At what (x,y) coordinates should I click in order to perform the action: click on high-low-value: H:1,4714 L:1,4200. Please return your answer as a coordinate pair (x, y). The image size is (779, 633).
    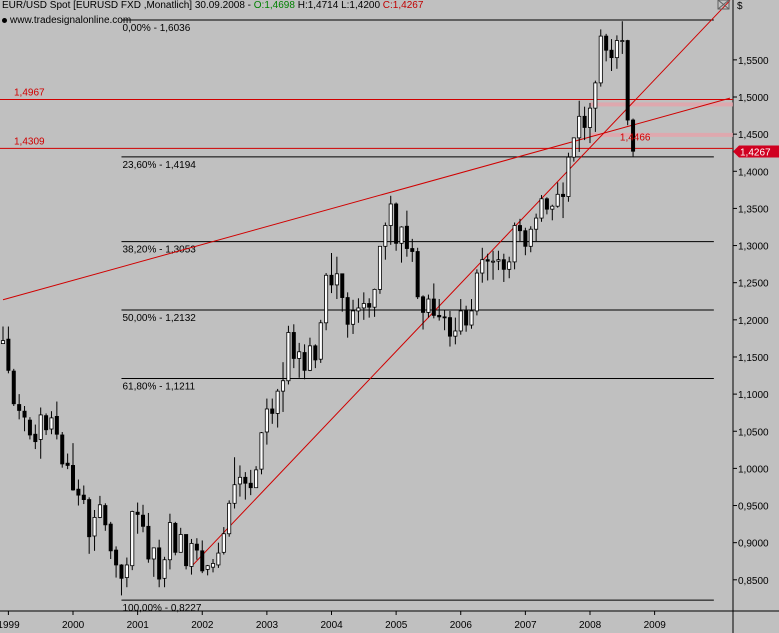
    Looking at the image, I should click on (339, 5).